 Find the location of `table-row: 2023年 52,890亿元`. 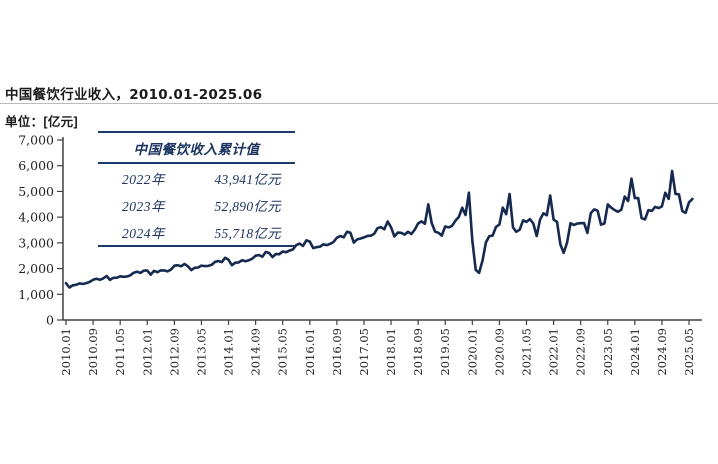

table-row: 2023年 52,890亿元 is located at coordinates (196, 204).